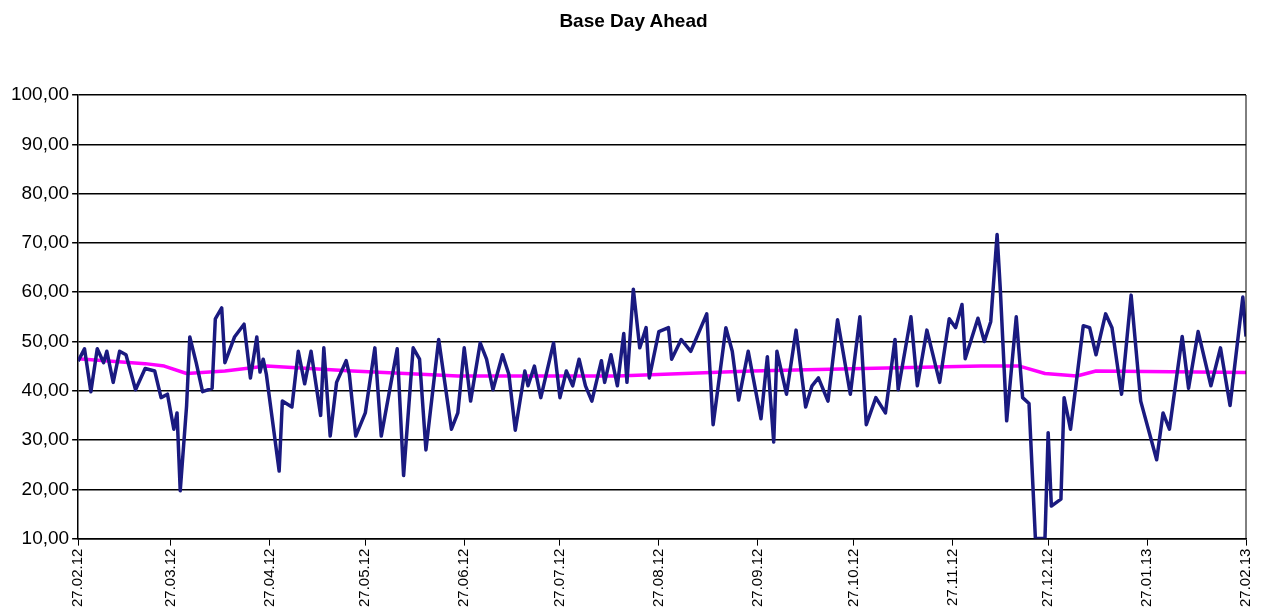  I want to click on chart-title: Base Day Ahead, so click(633, 21).